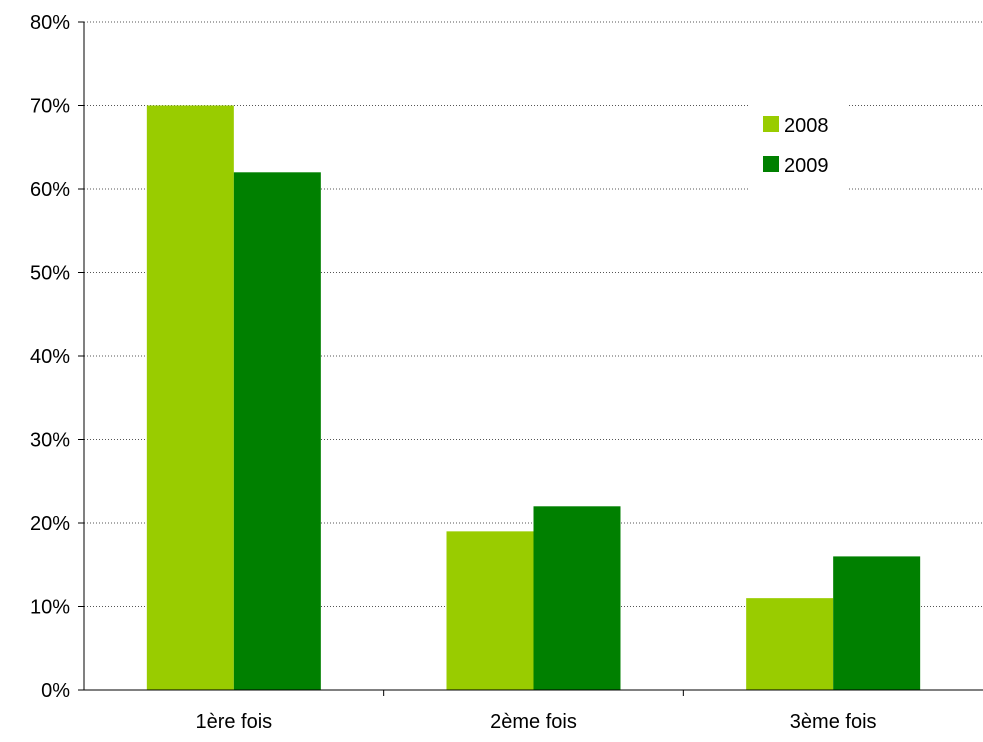 This screenshot has width=983, height=742. I want to click on x-category-label: 3ème fois, so click(833, 722).